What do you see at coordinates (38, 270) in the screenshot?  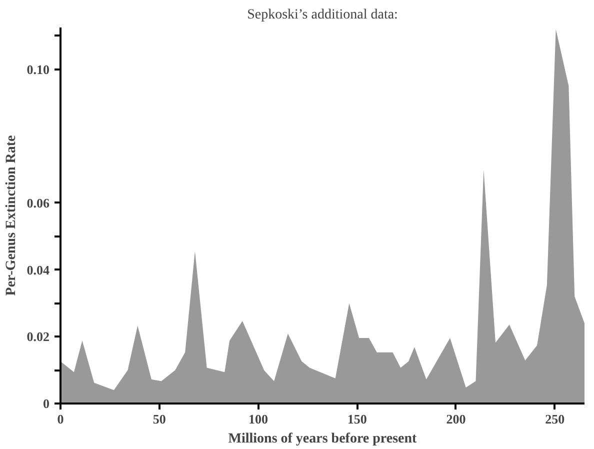 I see `y-tick-label: 0.04` at bounding box center [38, 270].